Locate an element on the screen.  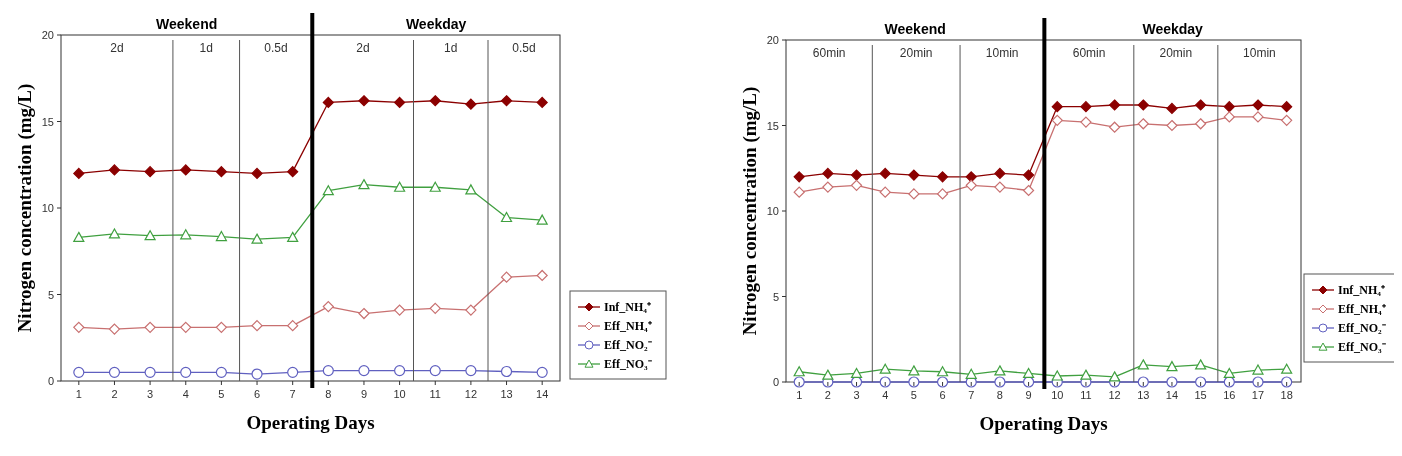
x-tick-label: 2 is located at coordinates (114, 394).